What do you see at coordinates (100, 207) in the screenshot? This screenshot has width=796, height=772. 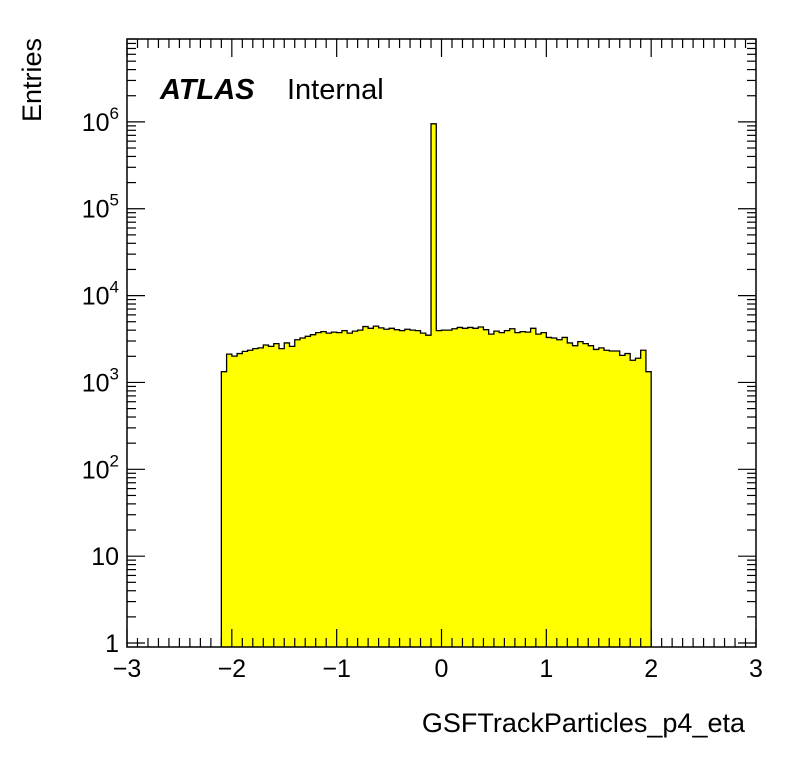 I see `y-tick-label: 10⁵` at bounding box center [100, 207].